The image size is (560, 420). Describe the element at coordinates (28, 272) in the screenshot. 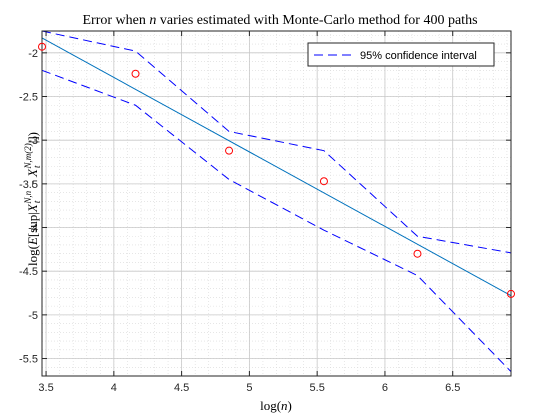

I see `y-tick-label: -4.5` at that location.